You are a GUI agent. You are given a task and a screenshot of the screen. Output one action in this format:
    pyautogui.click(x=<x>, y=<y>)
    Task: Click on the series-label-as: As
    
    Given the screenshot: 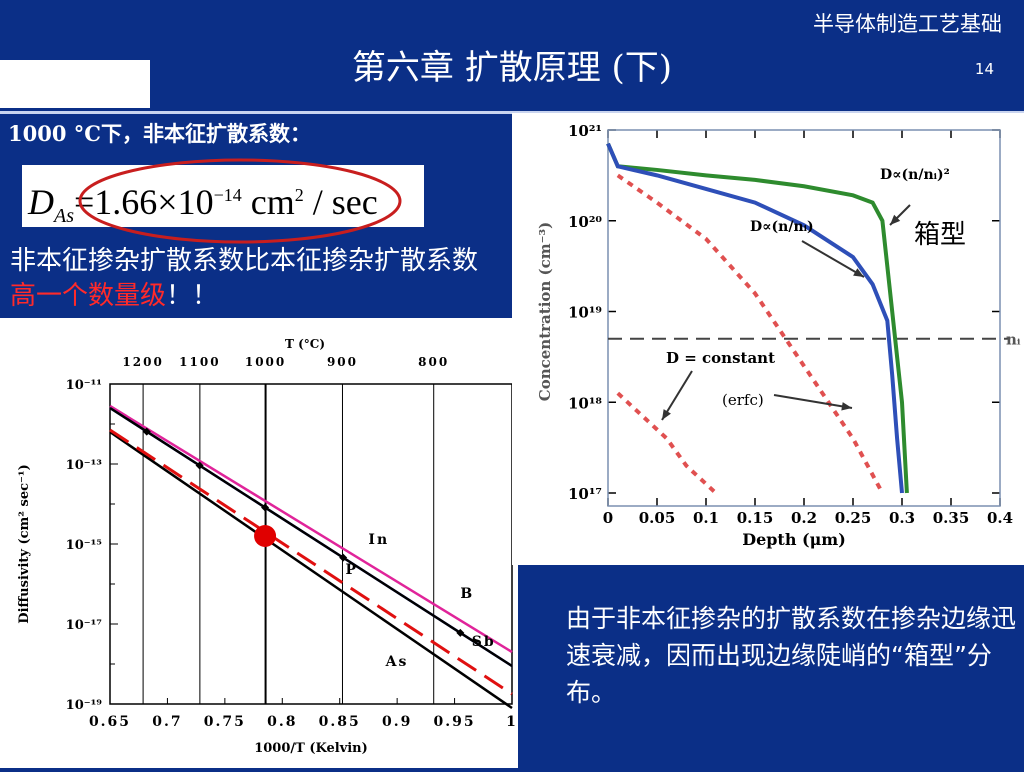 What is the action you would take?
    pyautogui.click(x=397, y=662)
    